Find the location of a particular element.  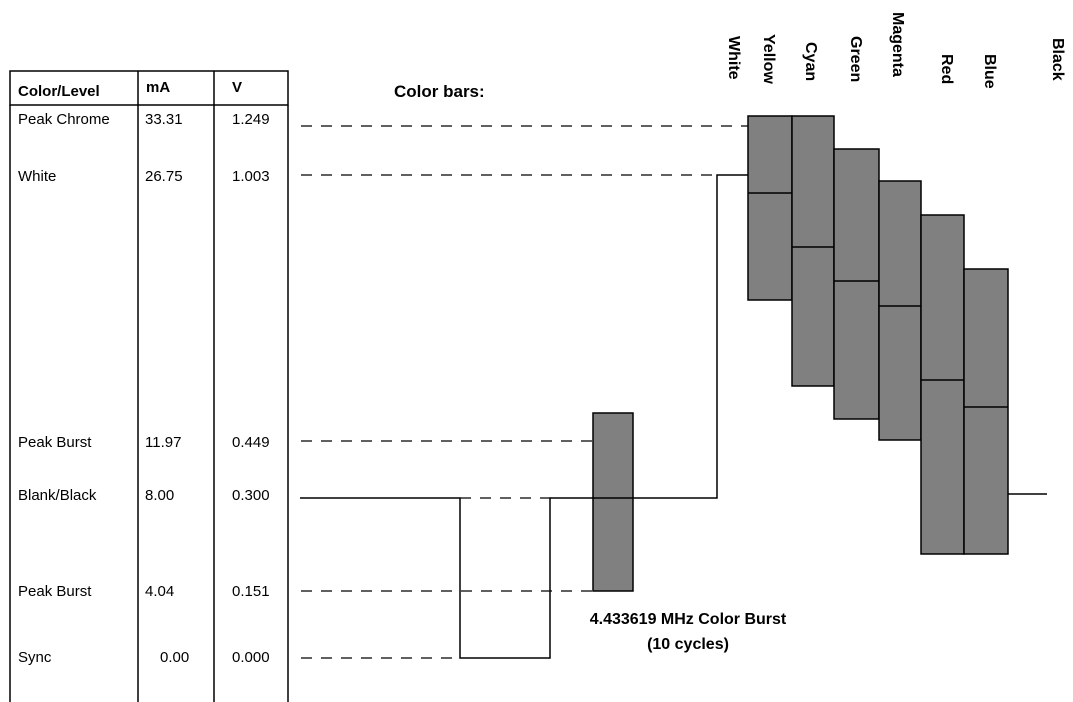

row-ma: 11.97 is located at coordinates (163, 442).